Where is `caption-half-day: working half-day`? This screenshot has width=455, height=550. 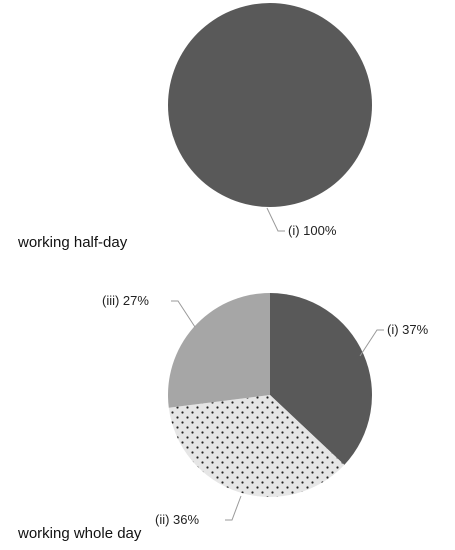
caption-half-day: working half-day is located at coordinates (72, 242).